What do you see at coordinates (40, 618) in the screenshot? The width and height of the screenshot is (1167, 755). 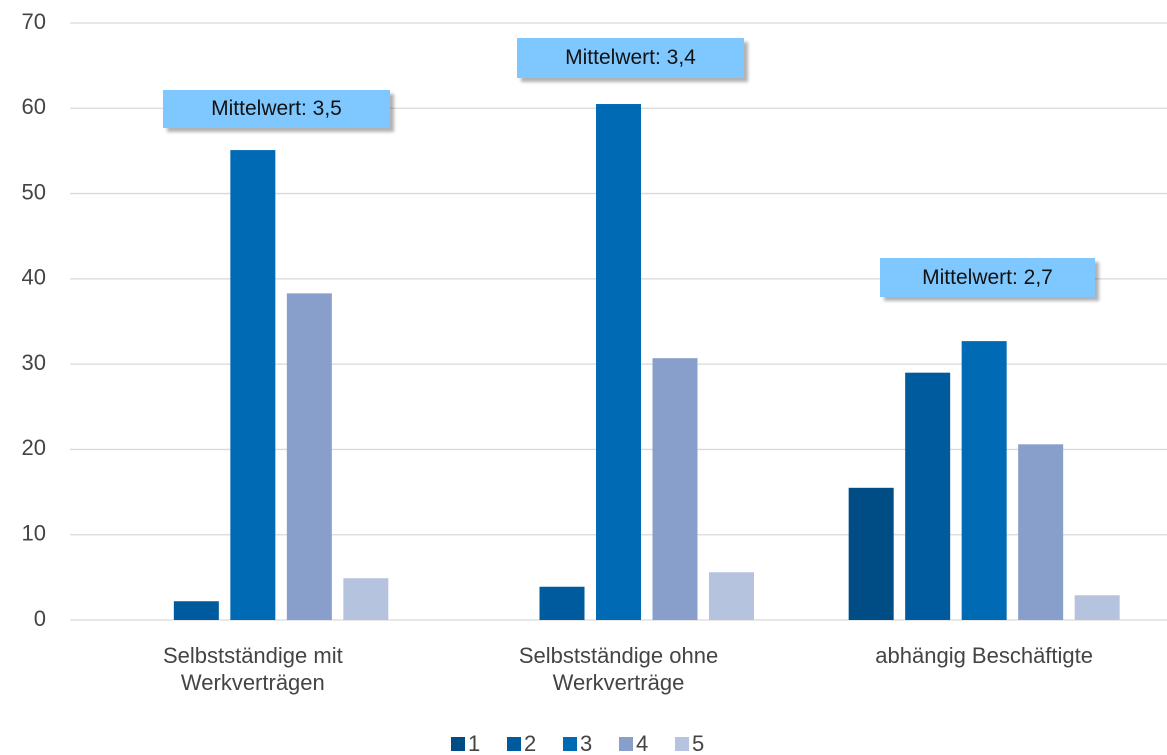 I see `y-tick-label: 0` at bounding box center [40, 618].